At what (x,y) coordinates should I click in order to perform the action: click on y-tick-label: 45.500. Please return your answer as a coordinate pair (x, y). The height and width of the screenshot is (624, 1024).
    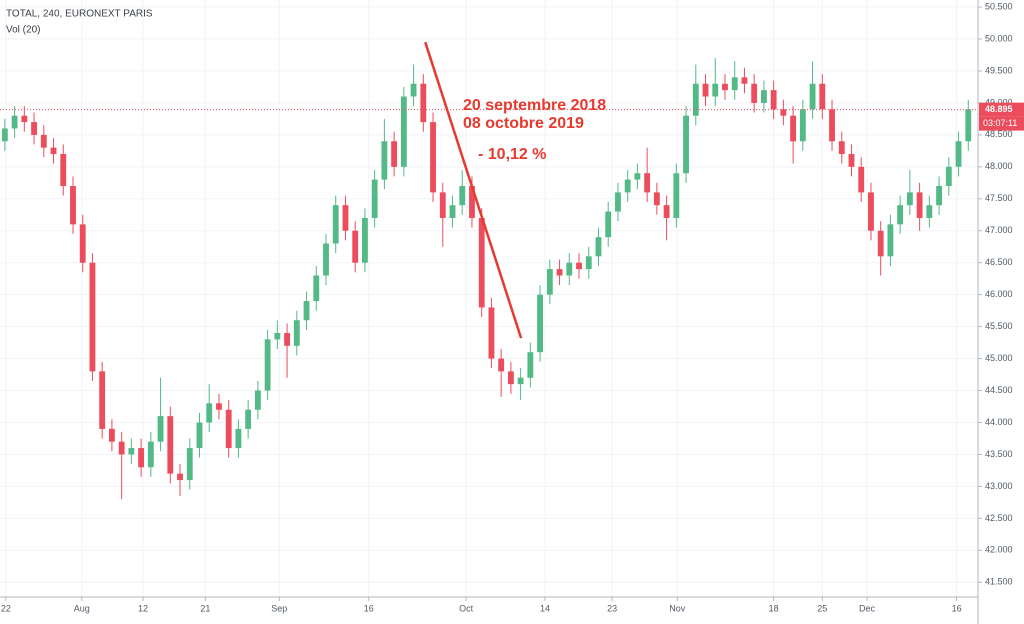
    Looking at the image, I should click on (999, 326).